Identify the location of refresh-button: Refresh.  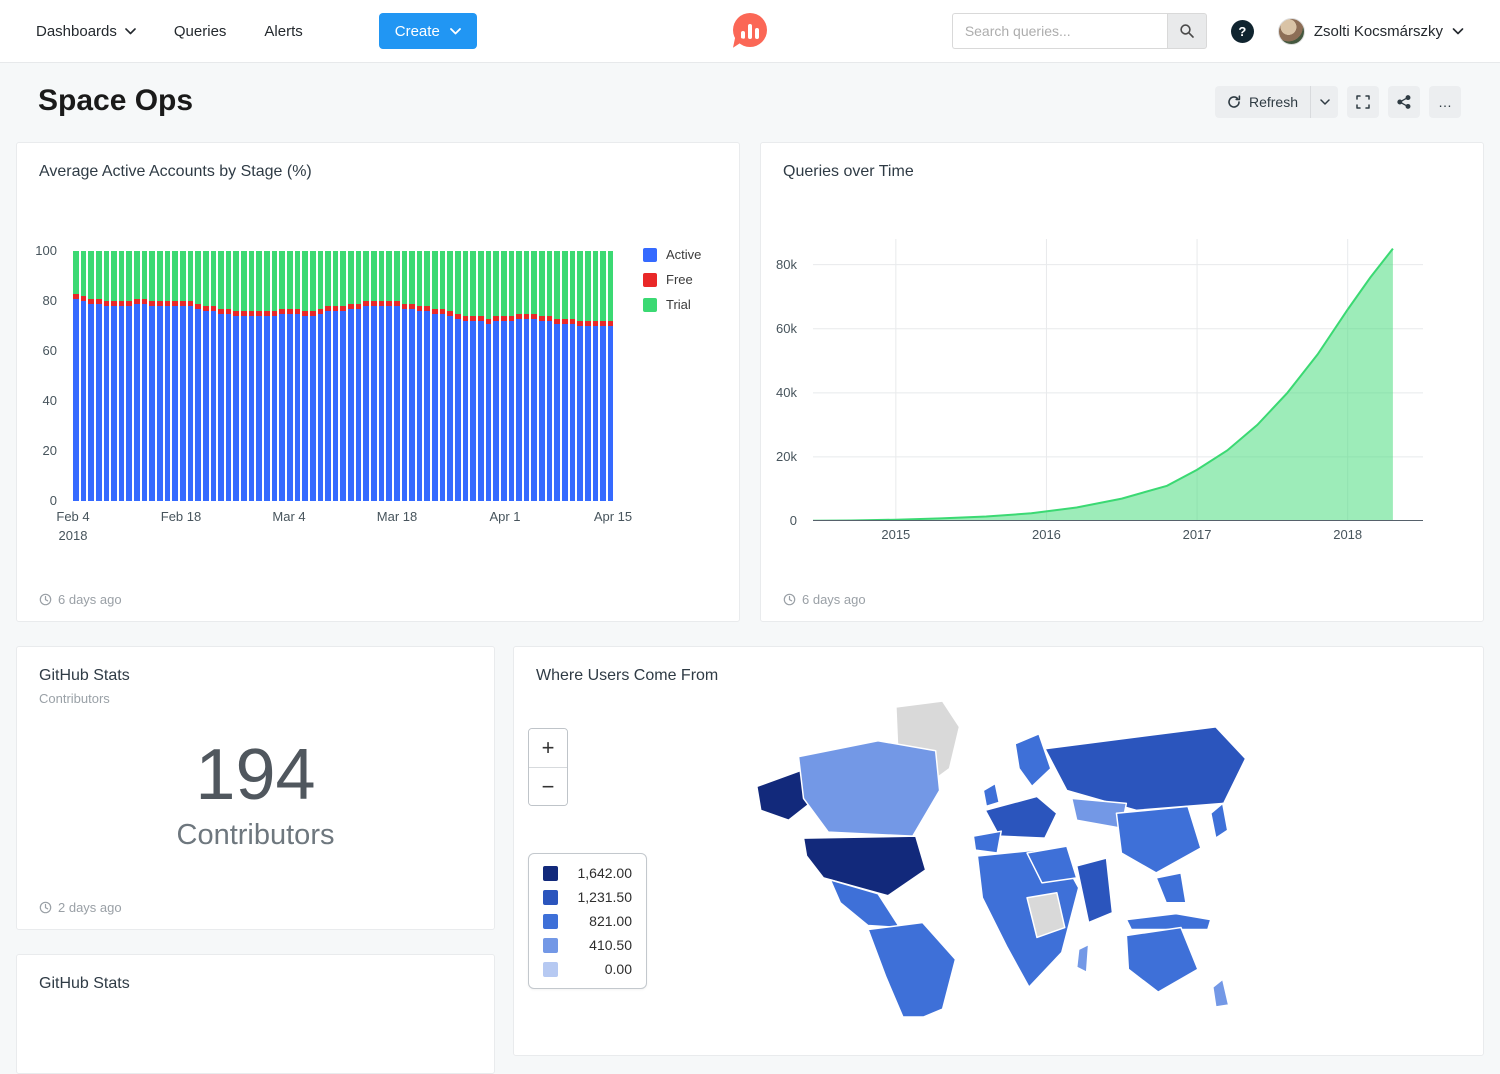
(1262, 102).